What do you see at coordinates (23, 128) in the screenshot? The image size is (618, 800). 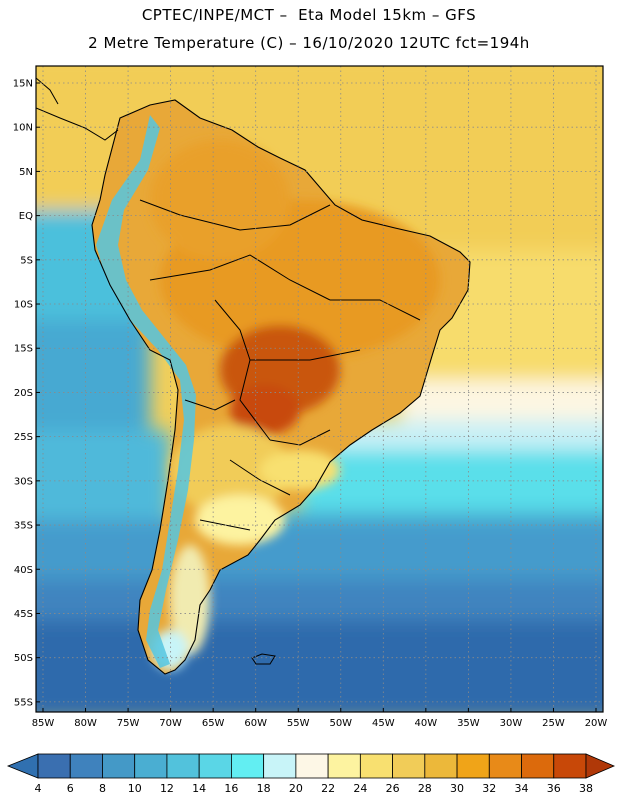 I see `latitude-label: 10N` at bounding box center [23, 128].